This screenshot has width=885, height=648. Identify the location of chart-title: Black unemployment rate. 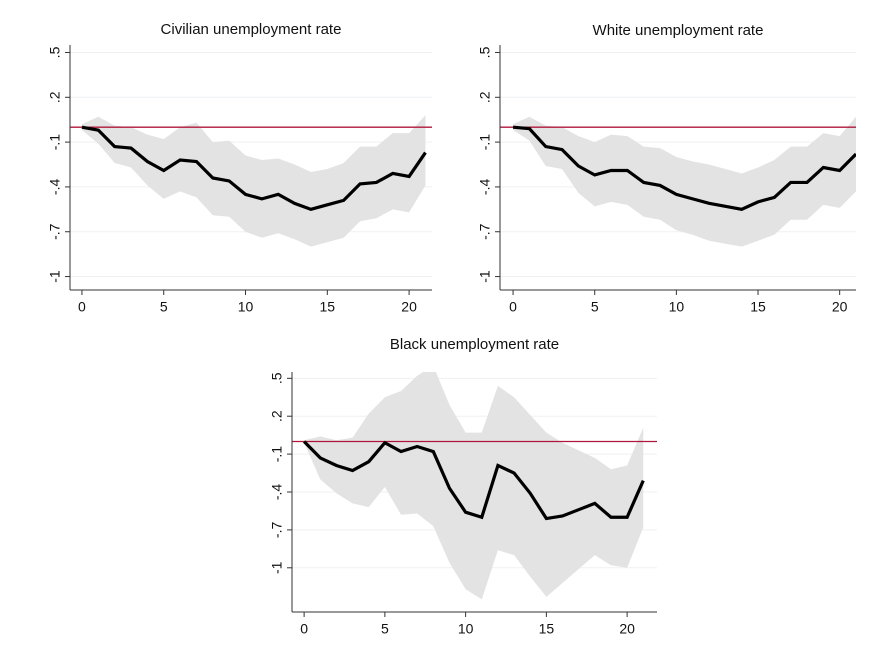
(474, 344).